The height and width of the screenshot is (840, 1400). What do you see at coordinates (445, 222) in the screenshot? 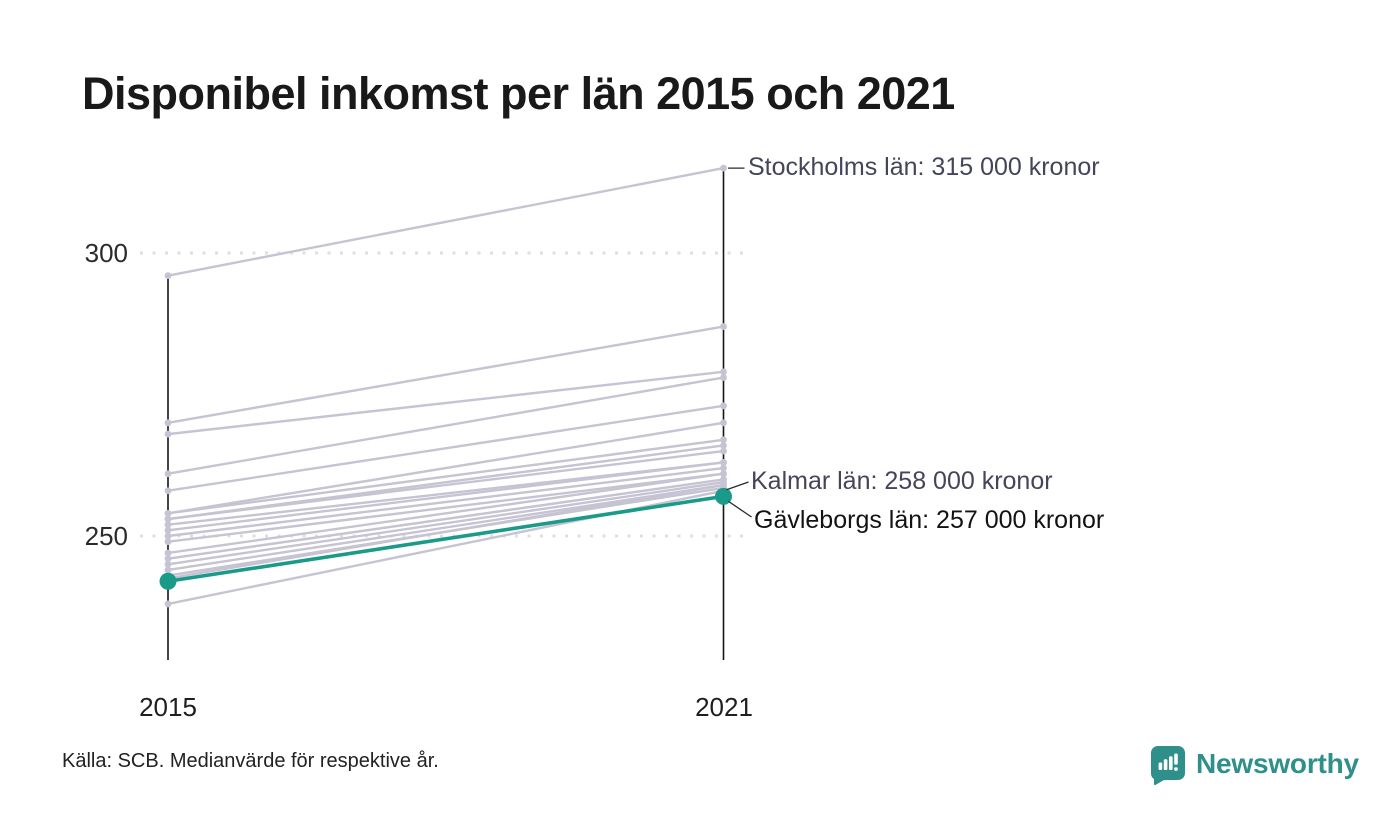
I see `county-line-labeled` at bounding box center [445, 222].